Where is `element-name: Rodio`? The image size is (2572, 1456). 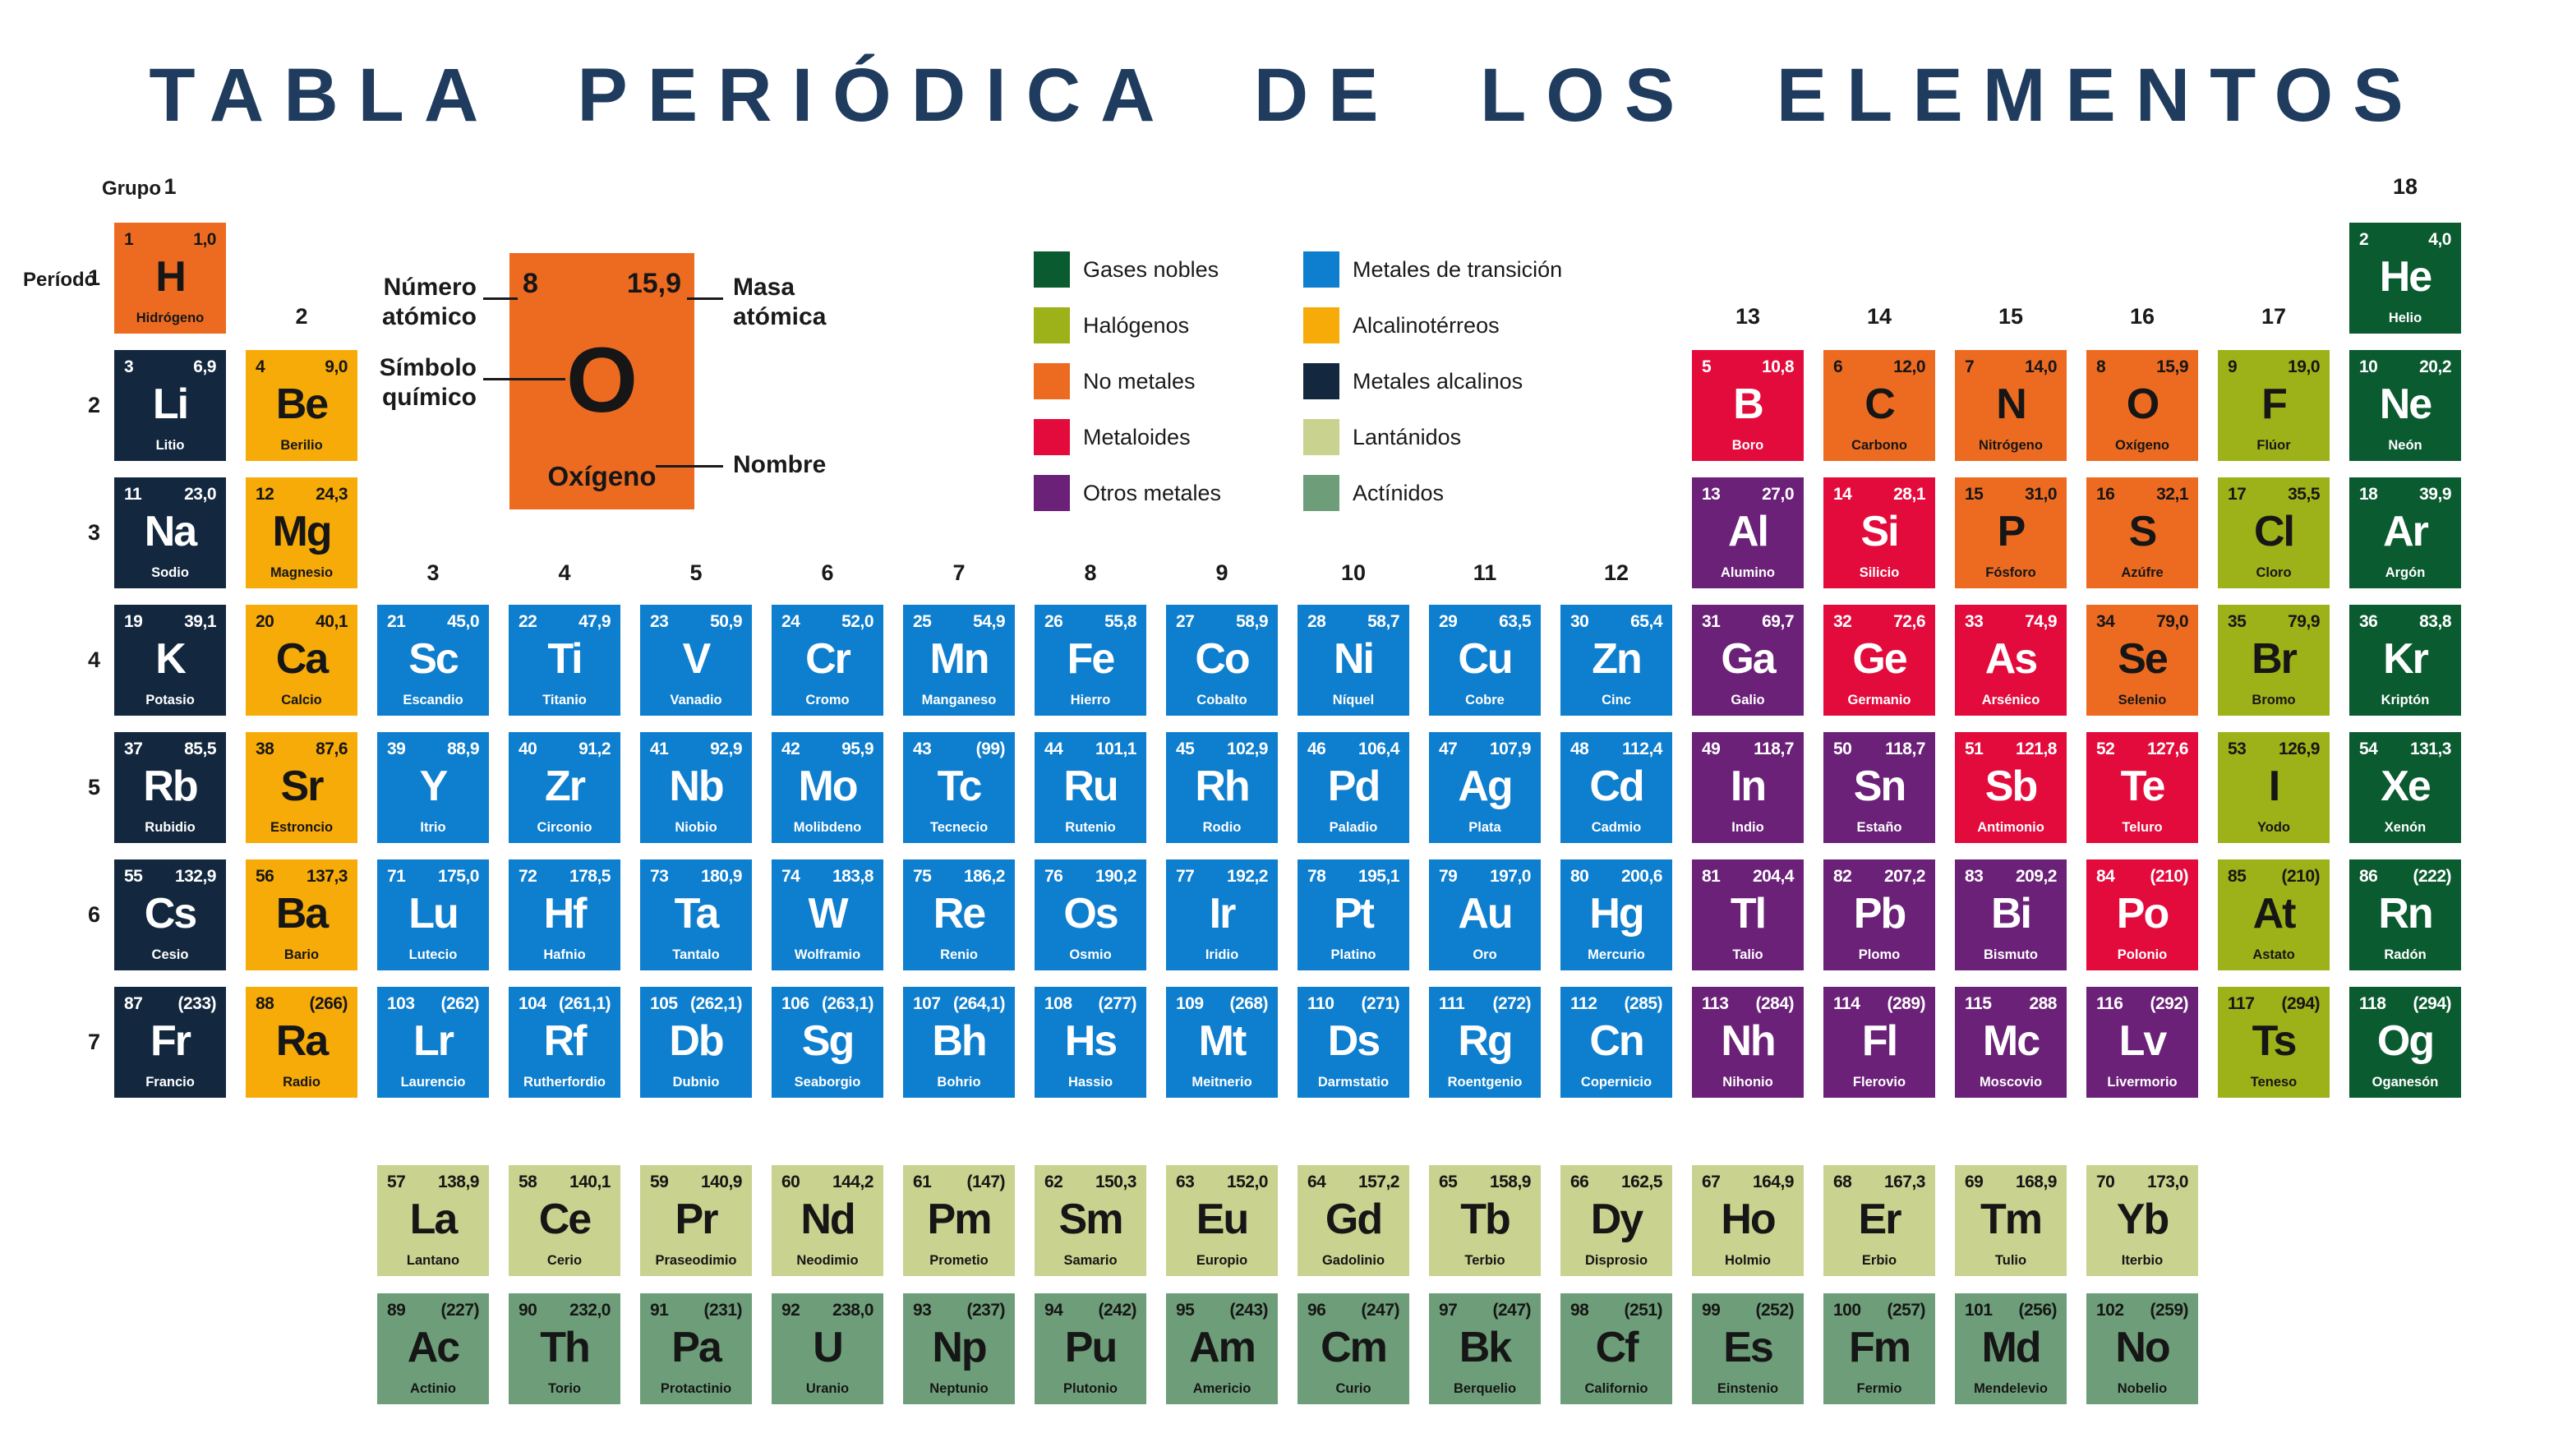 element-name: Rodio is located at coordinates (1222, 827).